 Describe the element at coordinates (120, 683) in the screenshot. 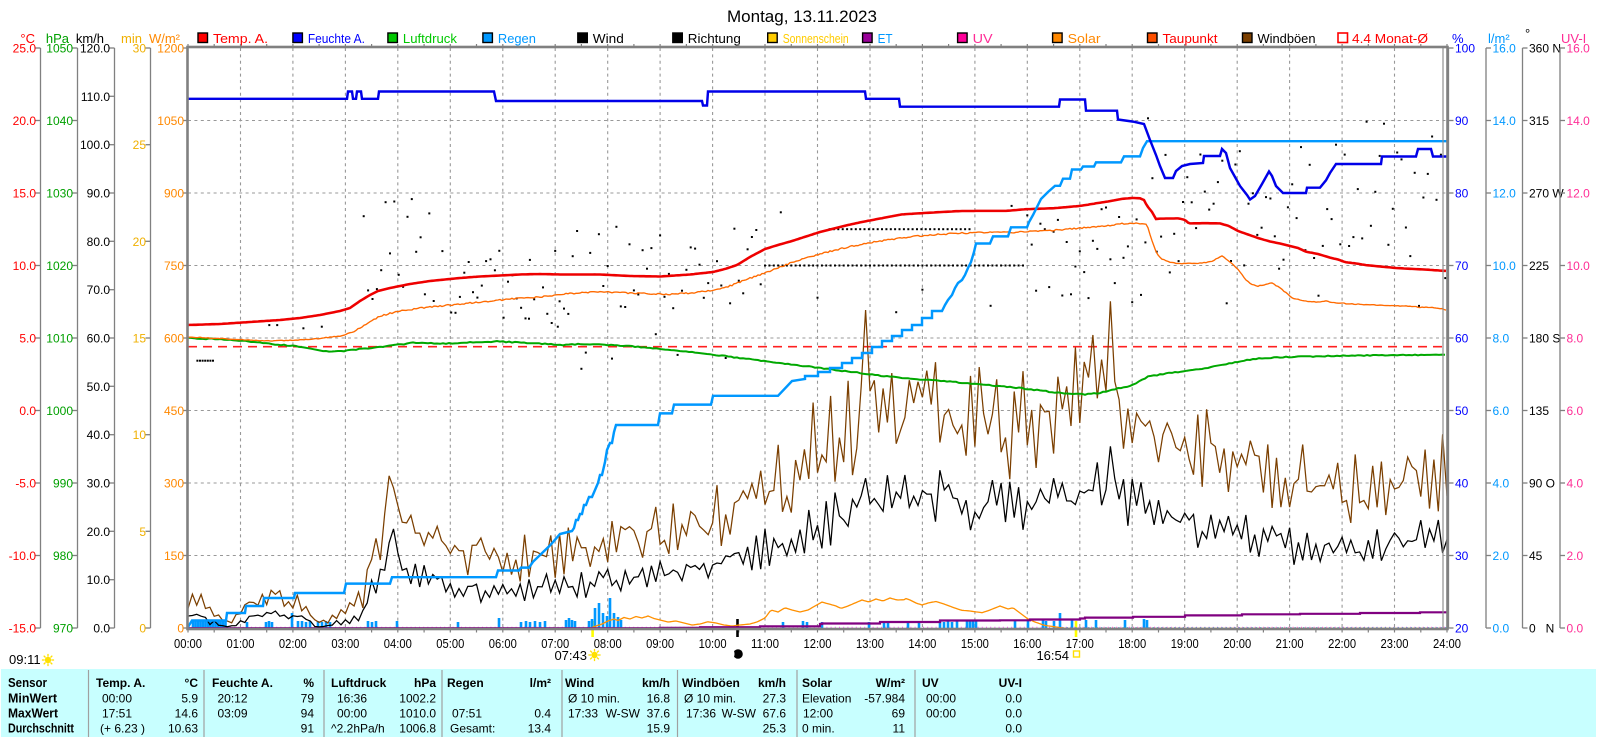

I see `svg-text: Temp. A.` at that location.